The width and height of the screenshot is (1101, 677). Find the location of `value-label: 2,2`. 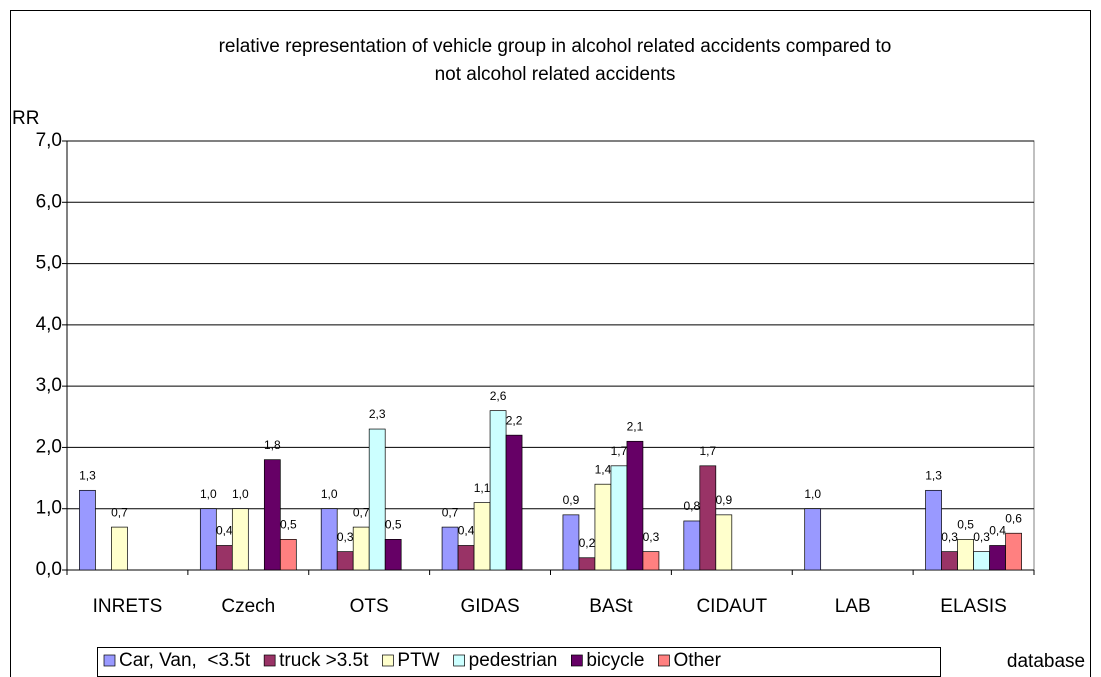

value-label: 2,2 is located at coordinates (514, 420).